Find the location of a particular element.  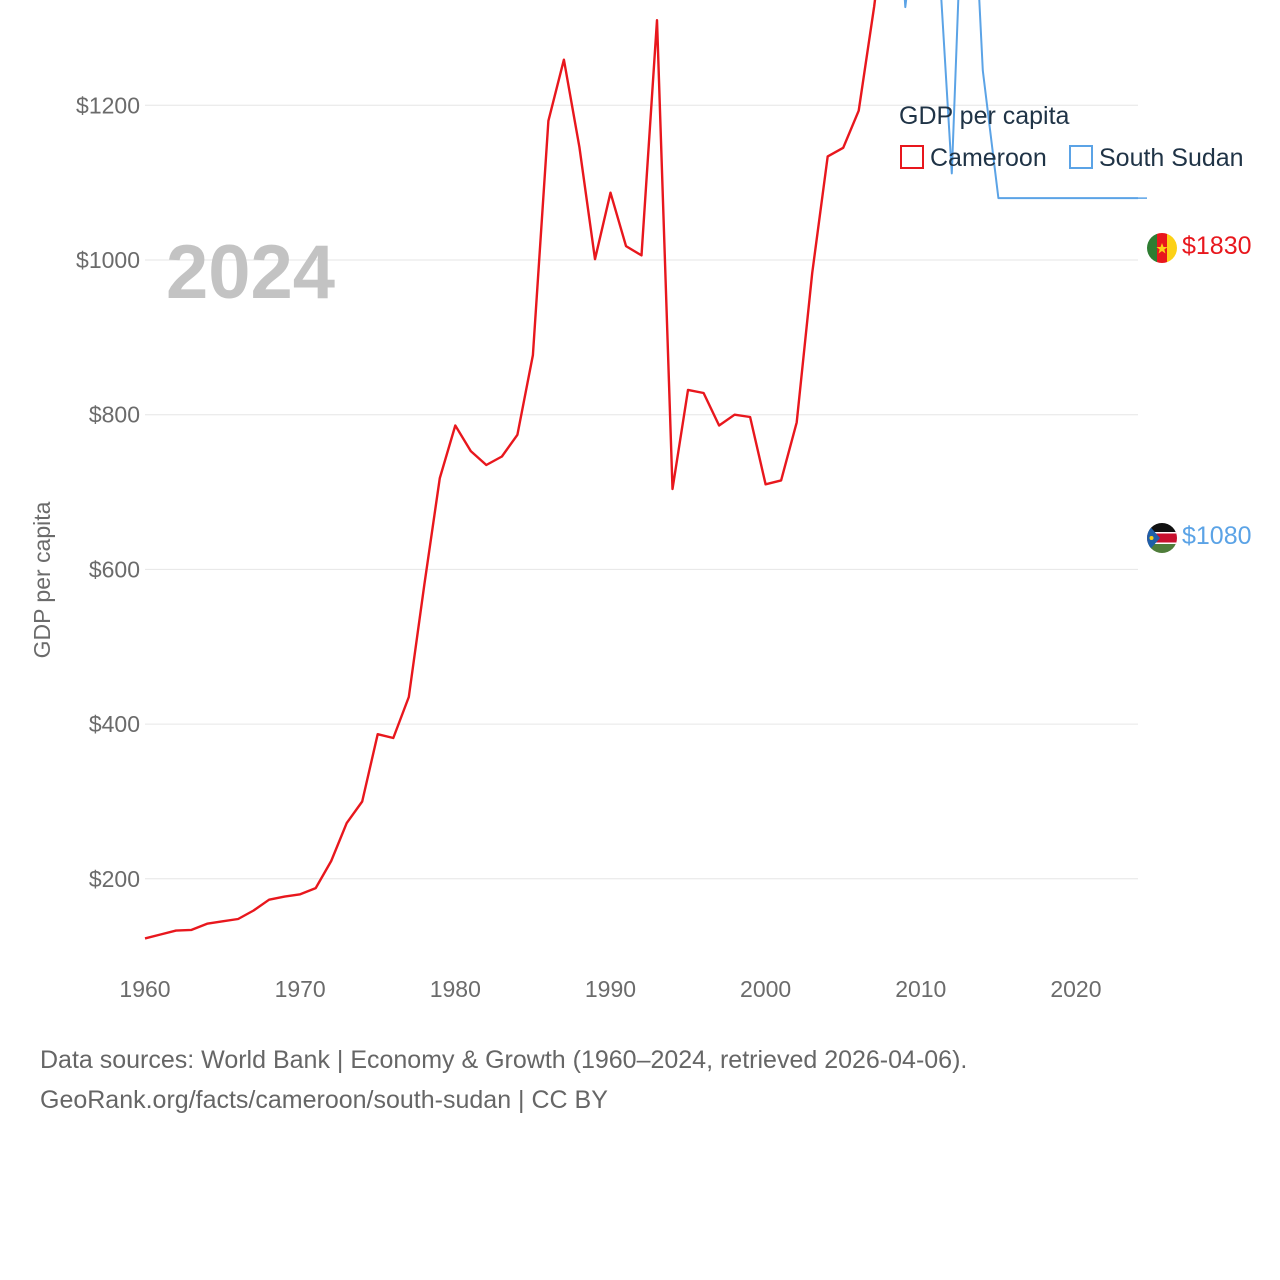

legend-title: GDP per capita is located at coordinates (984, 116).